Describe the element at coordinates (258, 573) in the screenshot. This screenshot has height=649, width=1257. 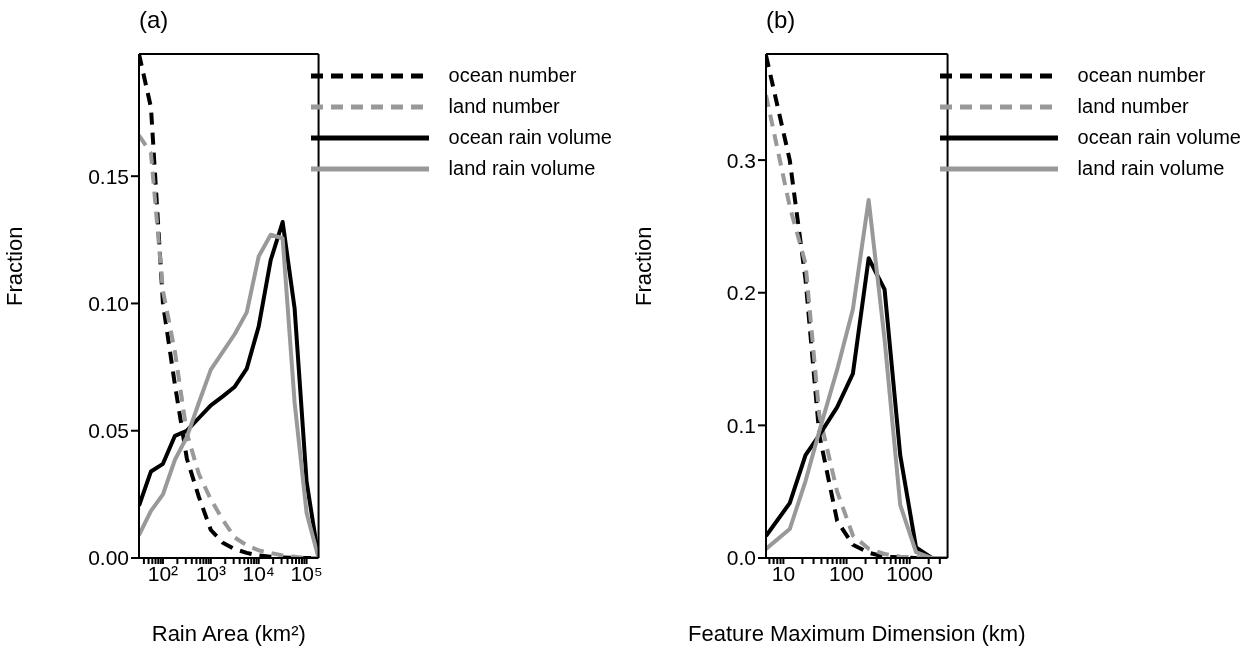
I see `x-tick-label: 10⁴` at that location.